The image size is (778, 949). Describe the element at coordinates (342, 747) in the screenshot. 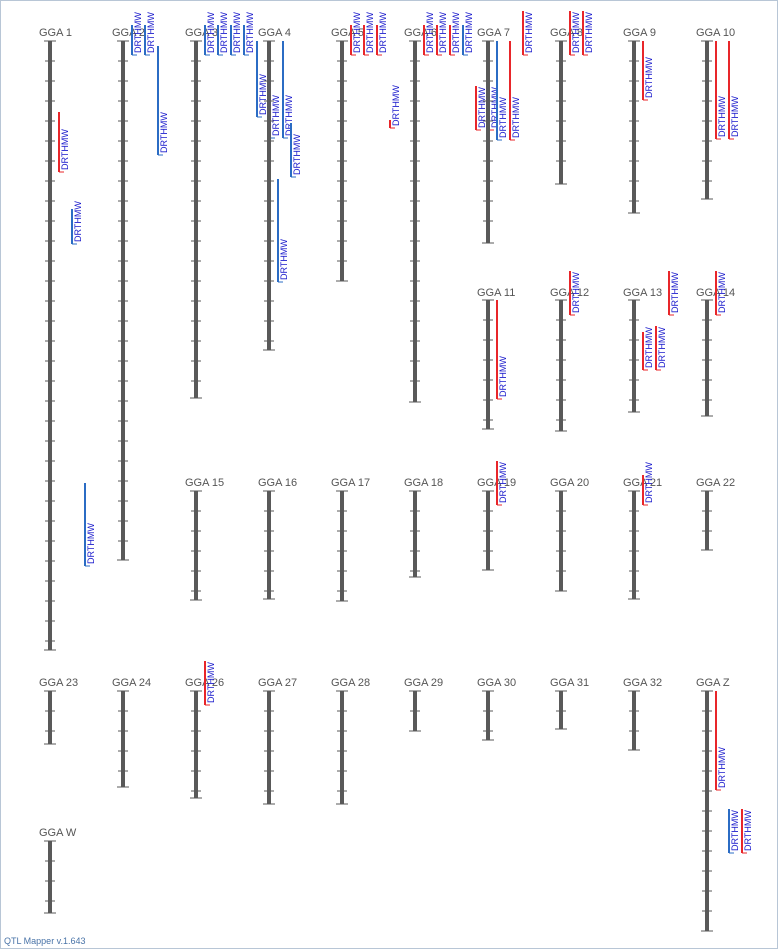

I see `gga-28-bar` at that location.